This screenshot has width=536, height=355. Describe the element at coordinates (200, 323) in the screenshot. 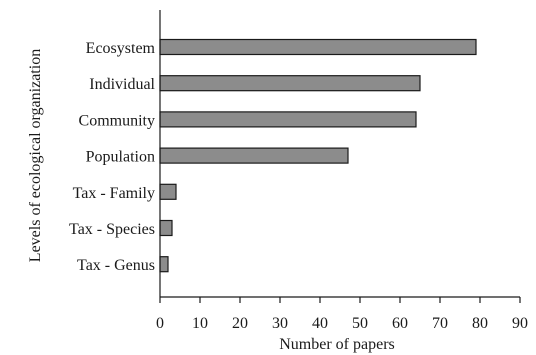

I see `x-tick-label: 10` at that location.